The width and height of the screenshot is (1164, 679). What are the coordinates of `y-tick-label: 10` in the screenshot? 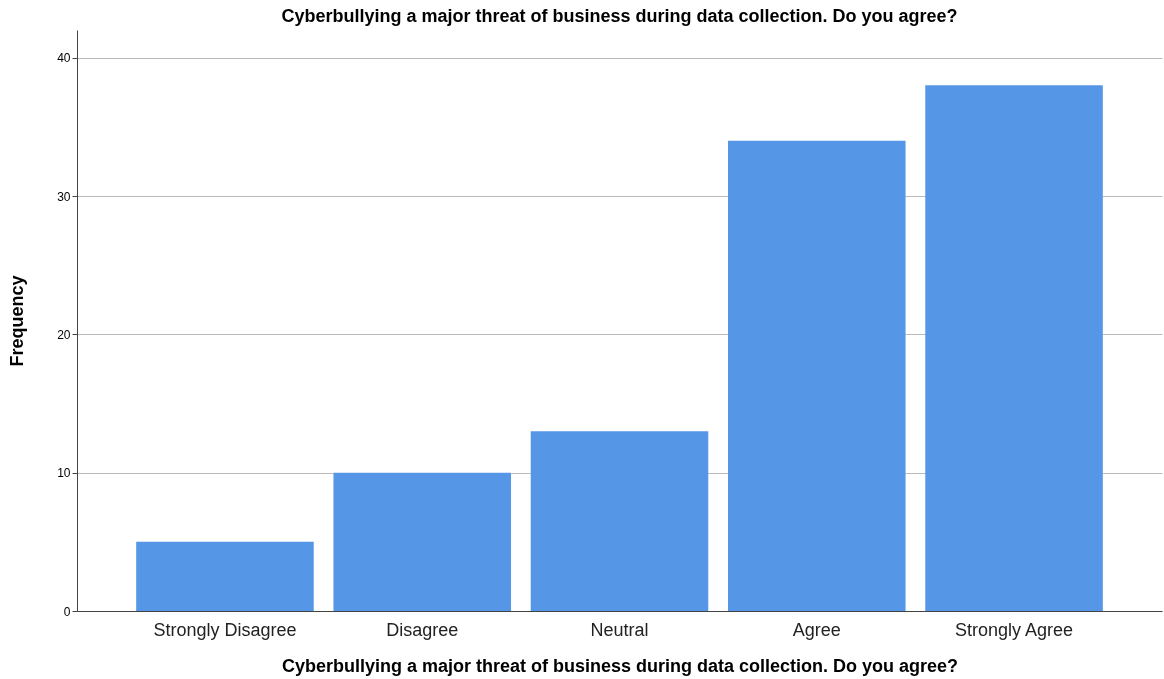 It's located at (64, 473).